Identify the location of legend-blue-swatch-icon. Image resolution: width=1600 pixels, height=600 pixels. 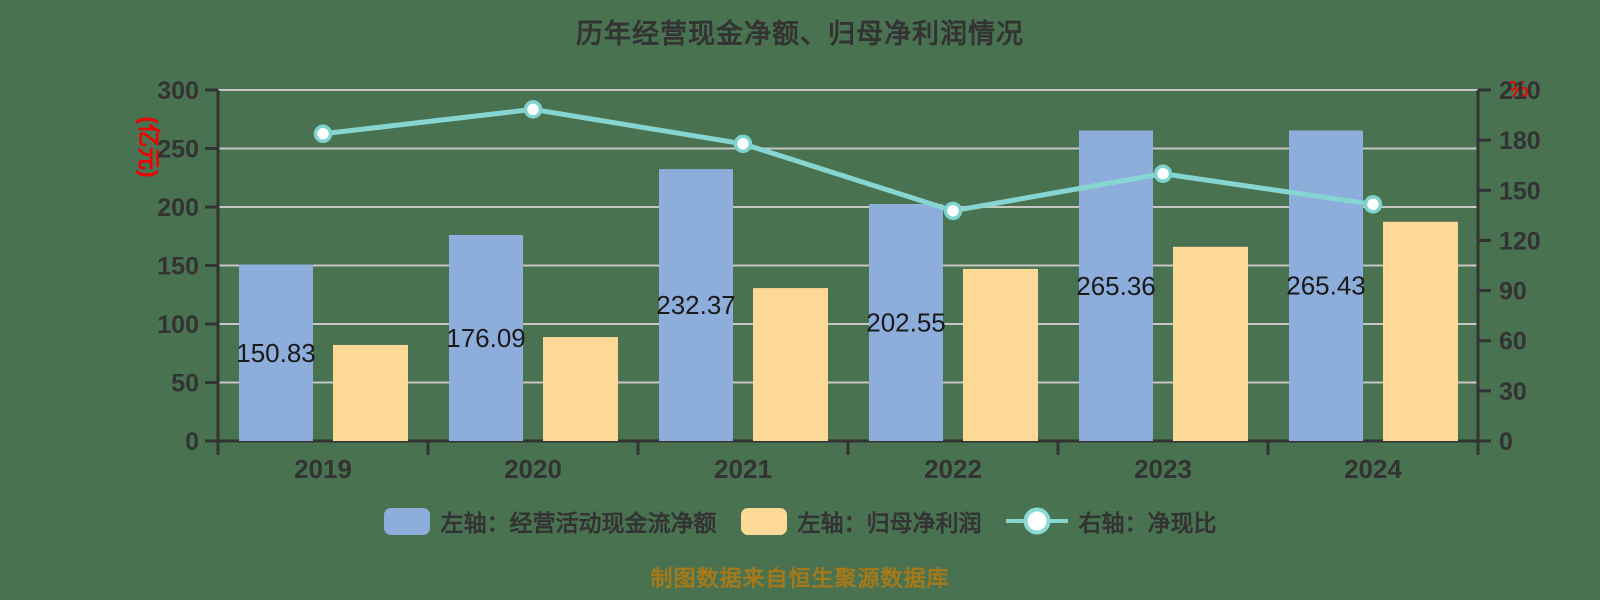
(406, 521).